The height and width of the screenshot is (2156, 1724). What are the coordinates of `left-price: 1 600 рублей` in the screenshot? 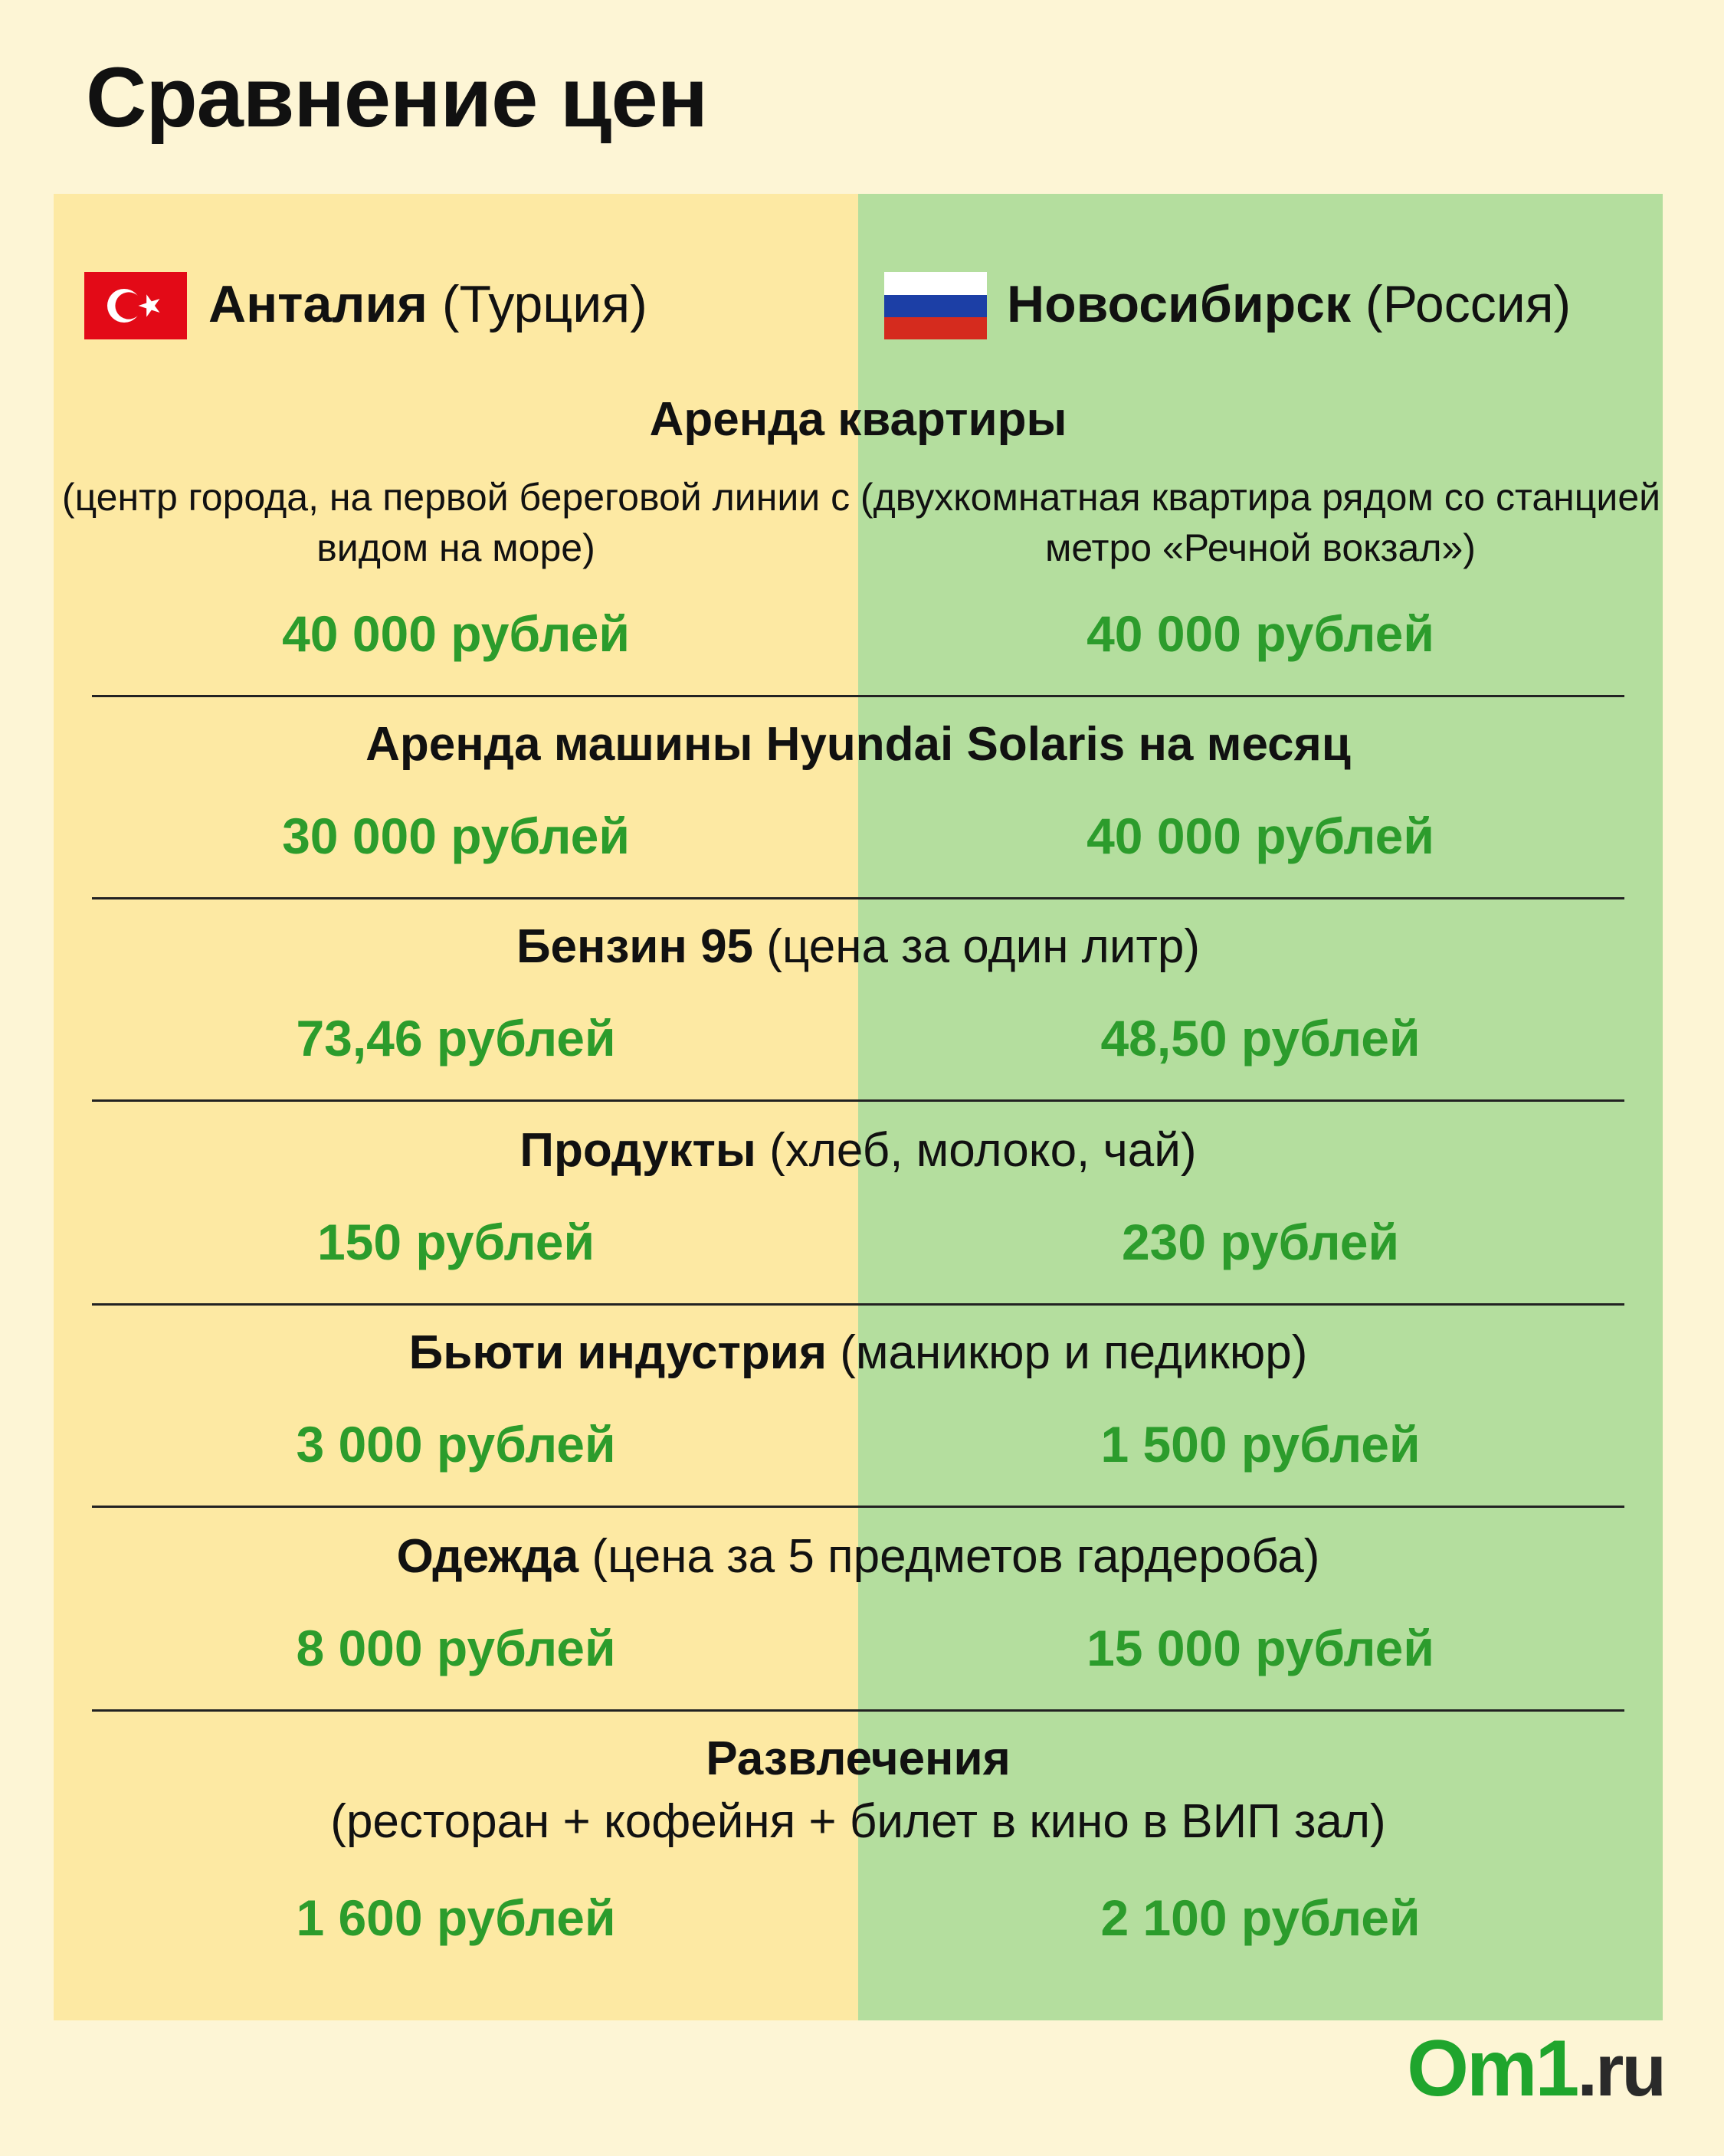 It's located at (456, 1917).